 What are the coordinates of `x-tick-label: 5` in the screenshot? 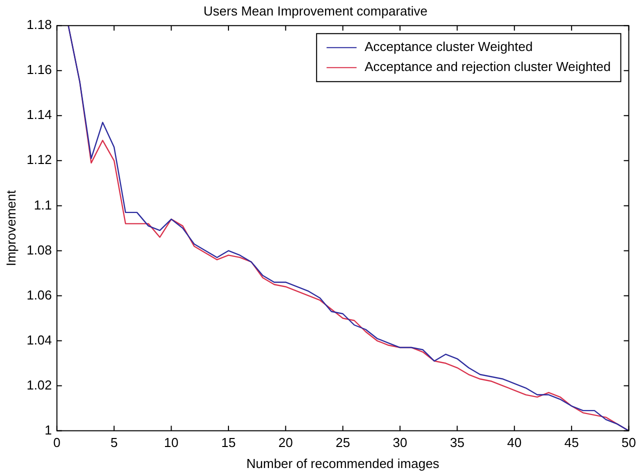 It's located at (114, 442).